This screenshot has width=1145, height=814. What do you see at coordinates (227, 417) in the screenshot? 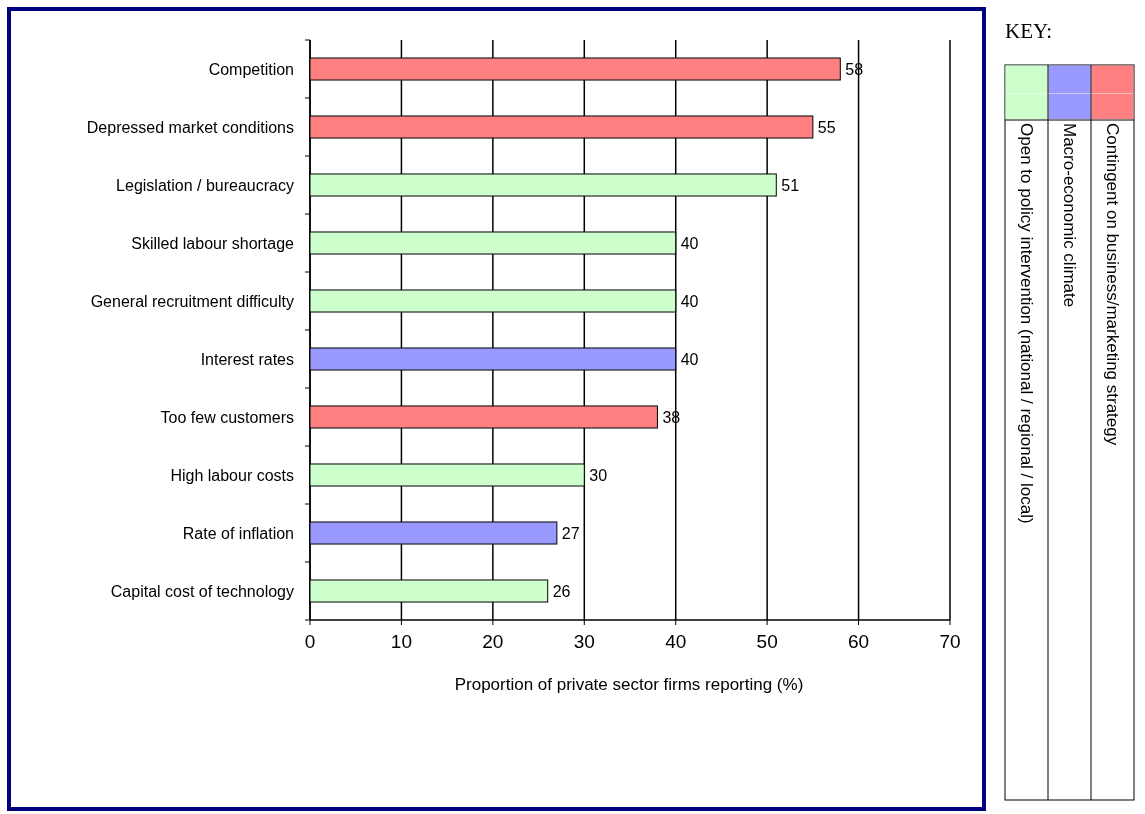
I see `y-tick-label: Too few customers` at bounding box center [227, 417].